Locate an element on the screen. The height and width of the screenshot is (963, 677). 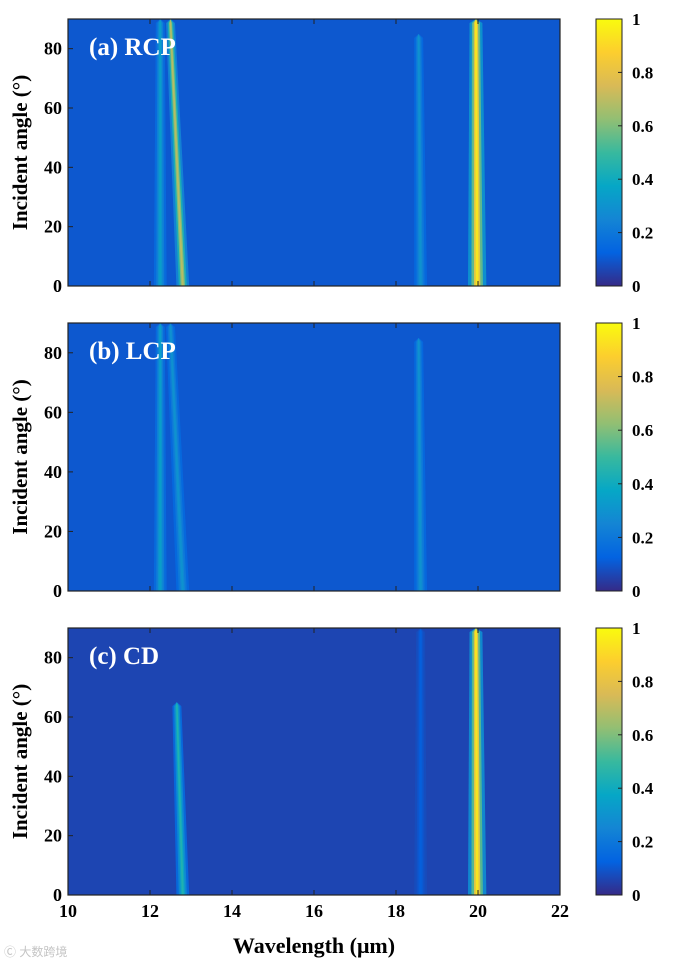
x-tick-label: 18 is located at coordinates (396, 911).